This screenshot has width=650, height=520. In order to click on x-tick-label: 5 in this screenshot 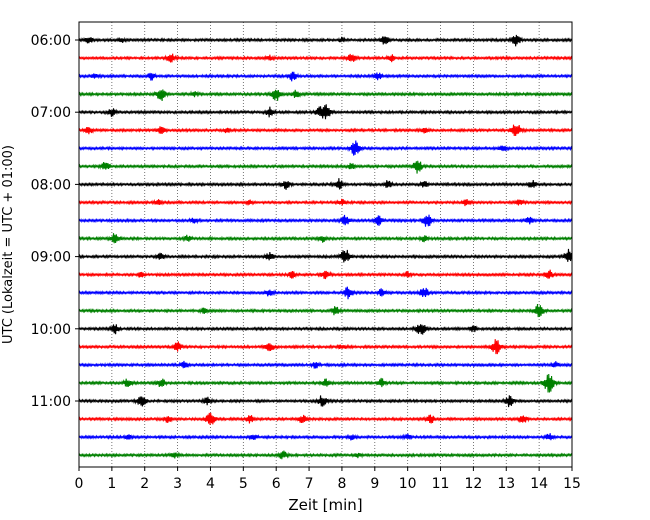, I will do `click(243, 484)`.